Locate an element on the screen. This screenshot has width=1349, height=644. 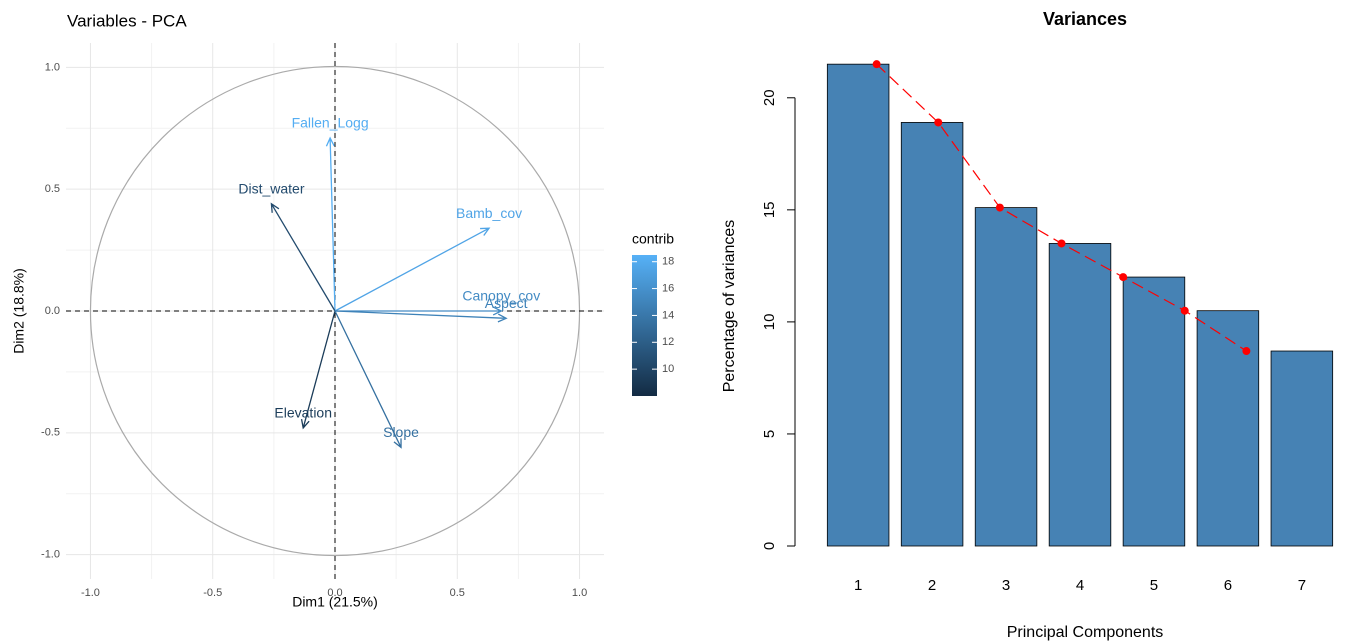
x-tick-label: 1 is located at coordinates (858, 585).